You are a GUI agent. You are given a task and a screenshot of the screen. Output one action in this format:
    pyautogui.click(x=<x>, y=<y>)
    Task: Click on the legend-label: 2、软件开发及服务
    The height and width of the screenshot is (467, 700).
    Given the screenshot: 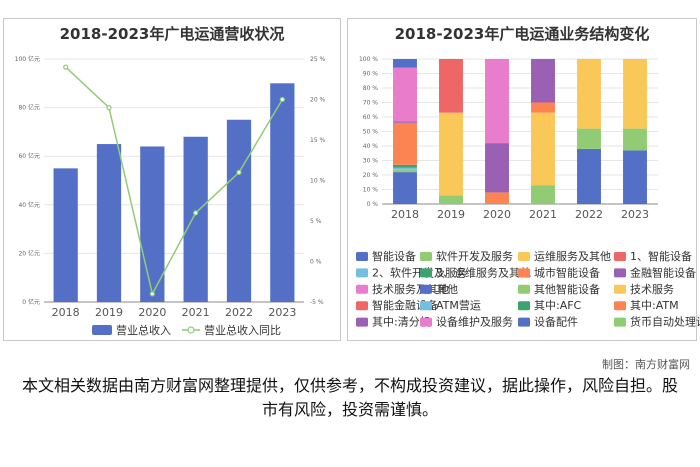 What is the action you would take?
    pyautogui.click(x=419, y=272)
    